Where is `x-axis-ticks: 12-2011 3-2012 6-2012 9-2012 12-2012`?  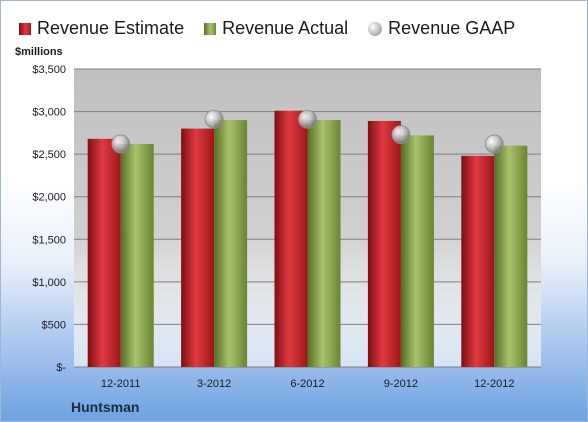
x-axis-ticks: 12-2011 3-2012 6-2012 9-2012 12-2012 is located at coordinates (308, 384).